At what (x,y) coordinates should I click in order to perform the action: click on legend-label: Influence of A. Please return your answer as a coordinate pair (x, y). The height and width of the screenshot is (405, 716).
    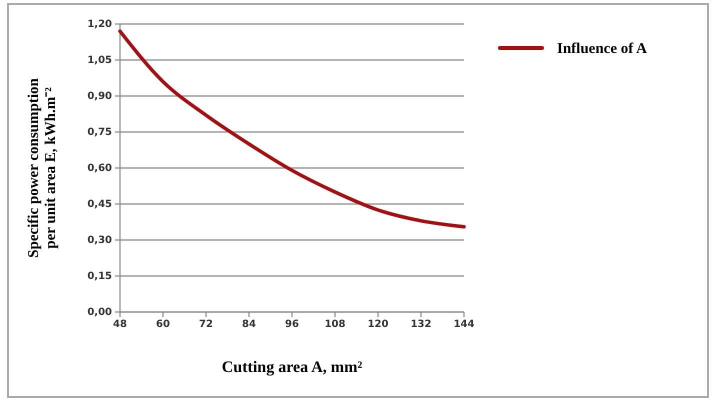
    Looking at the image, I should click on (602, 49).